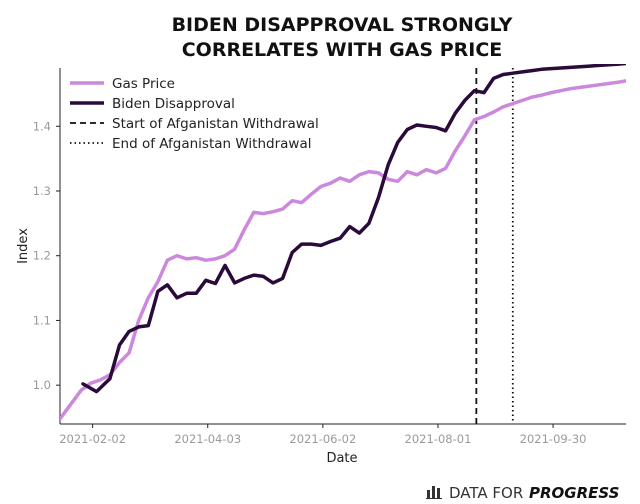 This screenshot has width=640, height=504. Describe the element at coordinates (486, 493) in the screenshot. I see `brand-text-data-for: DATA FOR` at that location.